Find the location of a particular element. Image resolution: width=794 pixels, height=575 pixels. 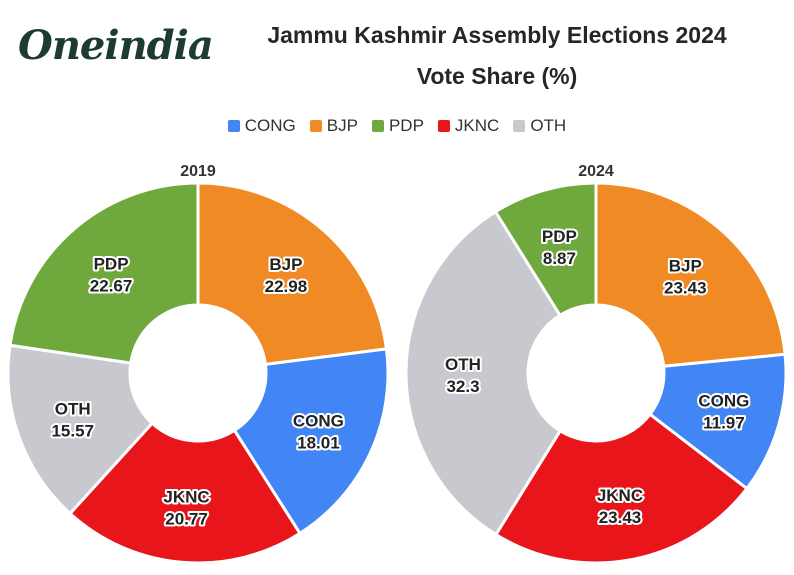

slice-value-cong: 18.01 is located at coordinates (318, 443).